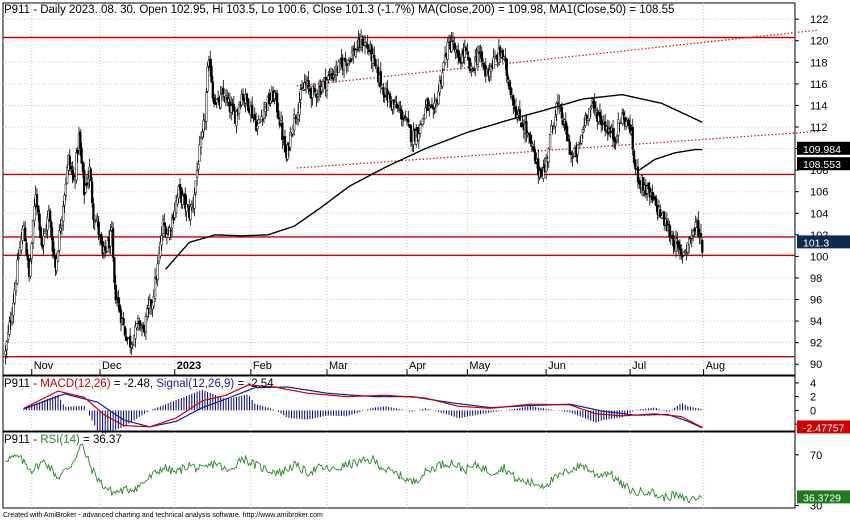 This screenshot has height=520, width=850. Describe the element at coordinates (824, 428) in the screenshot. I see `macd-last-tag: -2.47757` at that location.